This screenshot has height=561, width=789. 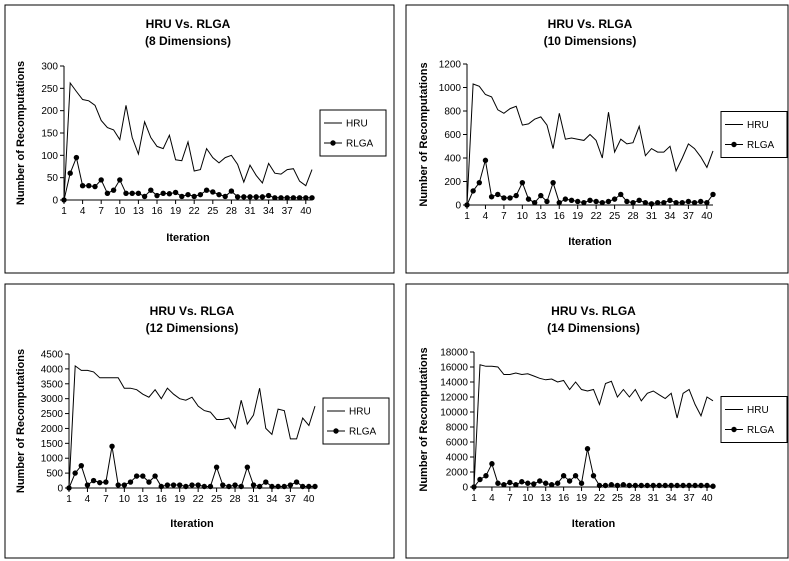 What do you see at coordinates (195, 211) in the screenshot?
I see `x-tick-label: 22` at bounding box center [195, 211].